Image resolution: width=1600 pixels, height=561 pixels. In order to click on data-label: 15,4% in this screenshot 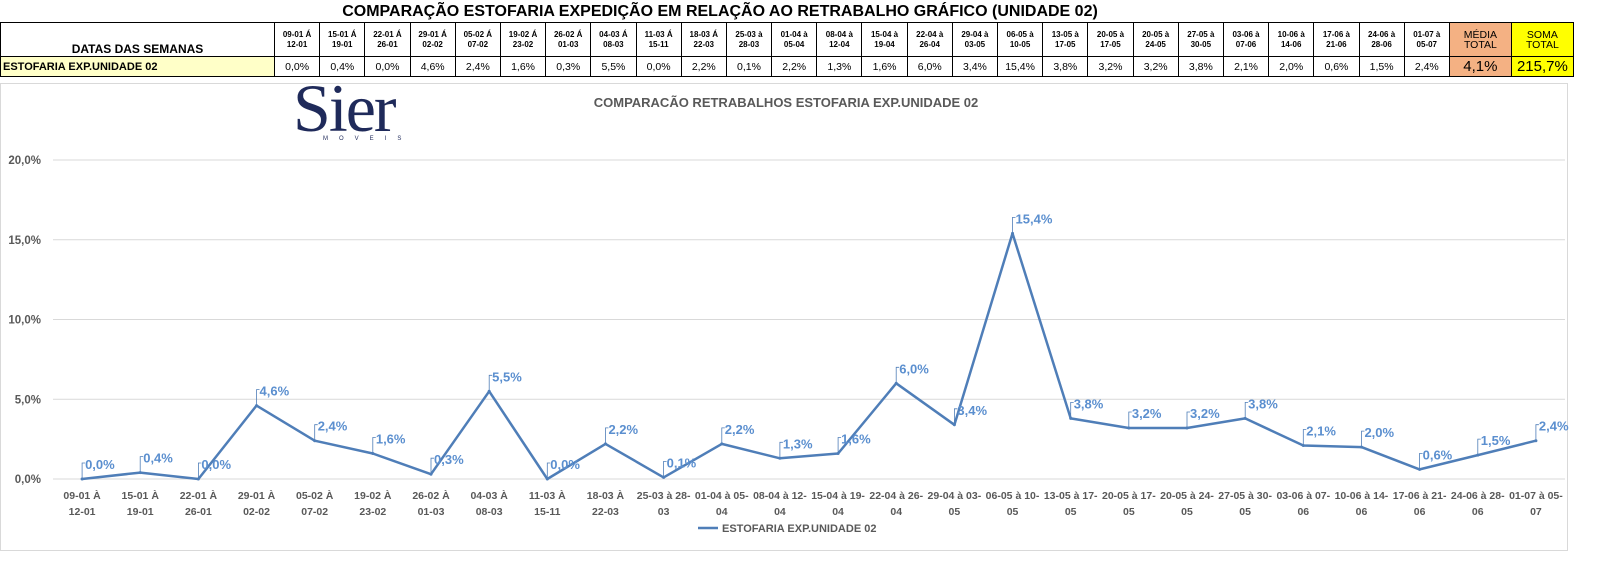, I will do `click(1034, 218)`.